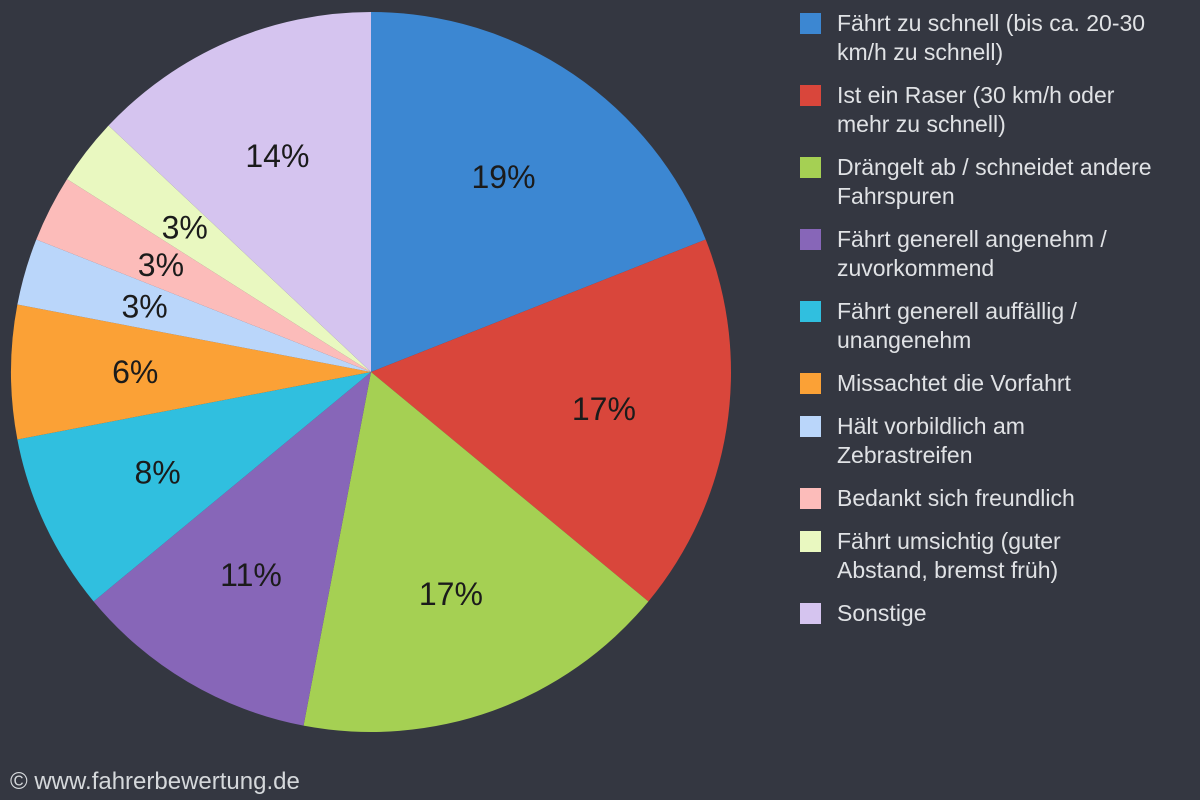 This screenshot has width=1200, height=800. I want to click on pie-slice-label-5: 6%, so click(135, 372).